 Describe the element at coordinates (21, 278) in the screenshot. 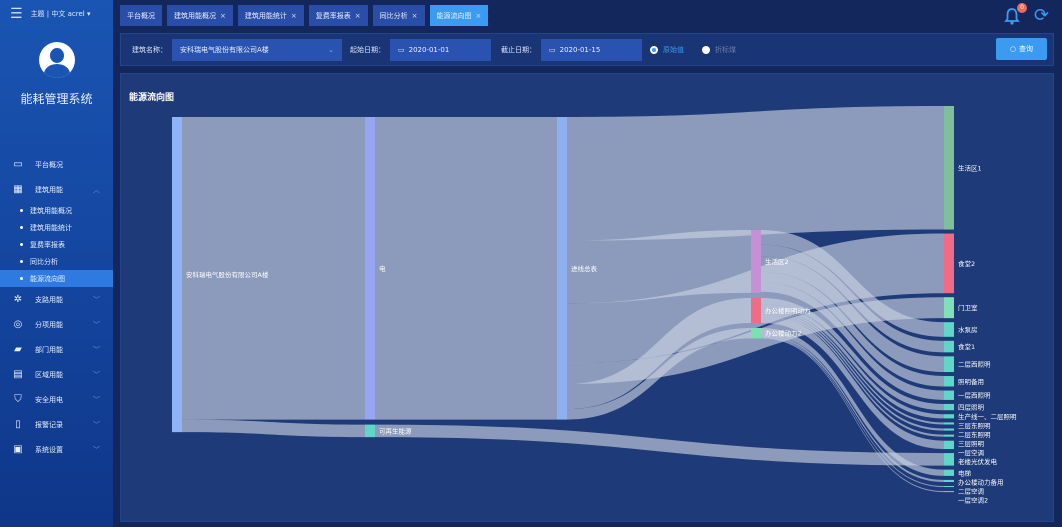

I see `bullet-icon` at that location.